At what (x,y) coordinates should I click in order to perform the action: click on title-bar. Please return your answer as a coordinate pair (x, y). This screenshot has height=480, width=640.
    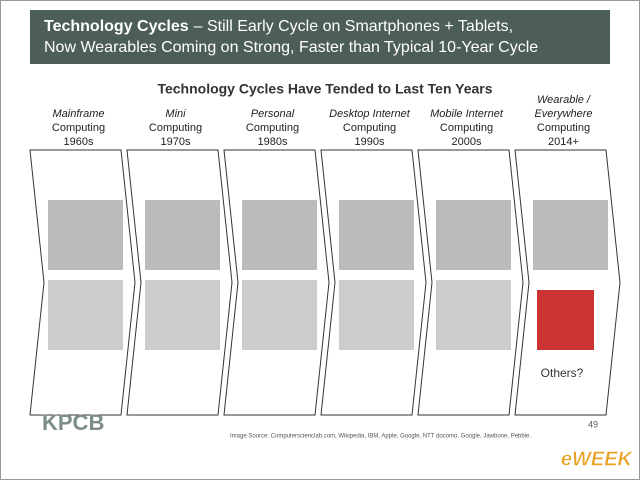
    Looking at the image, I should click on (320, 37).